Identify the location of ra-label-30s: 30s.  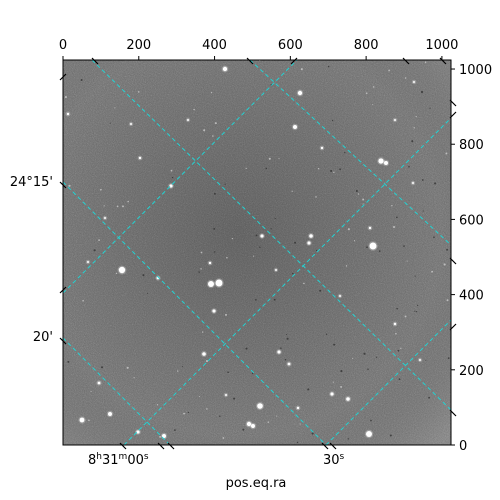
(334, 460).